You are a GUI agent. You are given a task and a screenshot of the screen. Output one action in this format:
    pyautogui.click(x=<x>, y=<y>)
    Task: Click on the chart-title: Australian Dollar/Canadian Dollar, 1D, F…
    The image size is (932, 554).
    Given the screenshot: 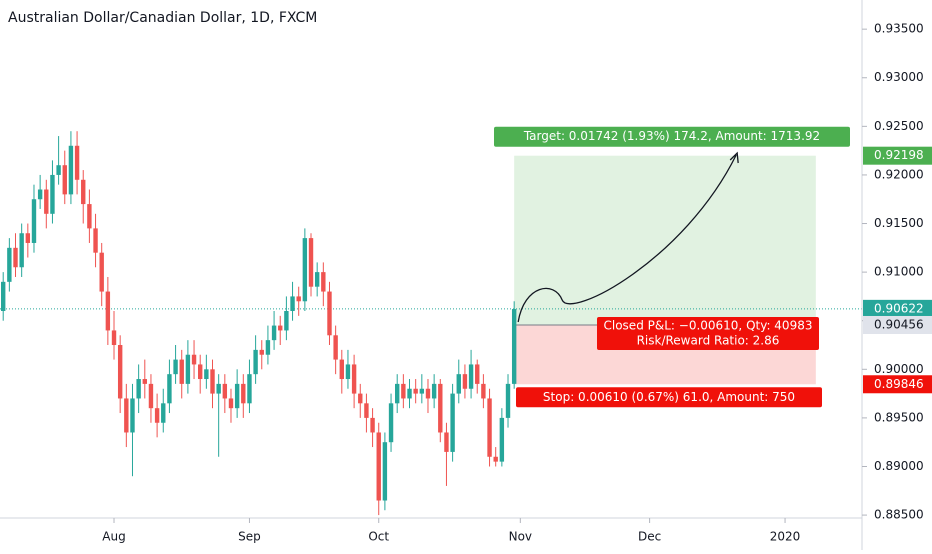 What is the action you would take?
    pyautogui.click(x=162, y=18)
    